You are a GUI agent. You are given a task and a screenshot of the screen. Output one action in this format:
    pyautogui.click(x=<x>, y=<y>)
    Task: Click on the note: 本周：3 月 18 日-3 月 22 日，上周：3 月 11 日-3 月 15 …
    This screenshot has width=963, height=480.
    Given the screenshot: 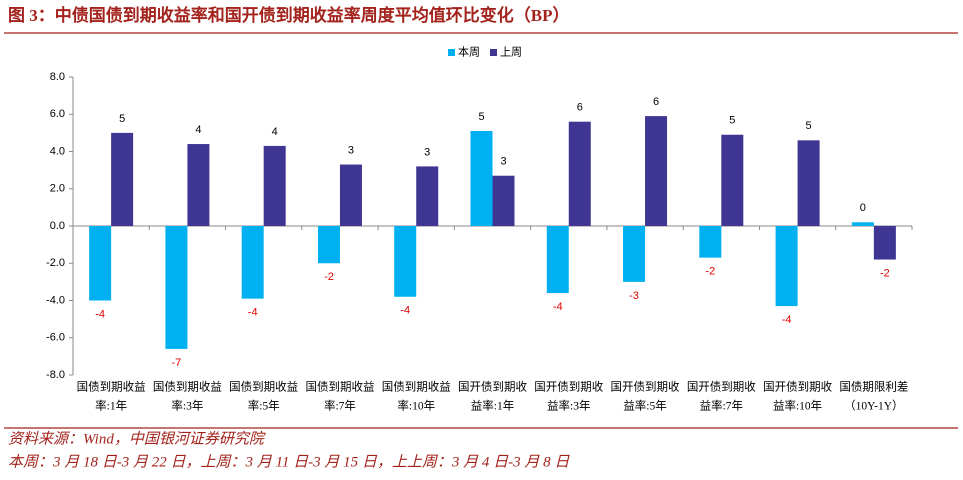 What is the action you would take?
    pyautogui.click(x=289, y=461)
    